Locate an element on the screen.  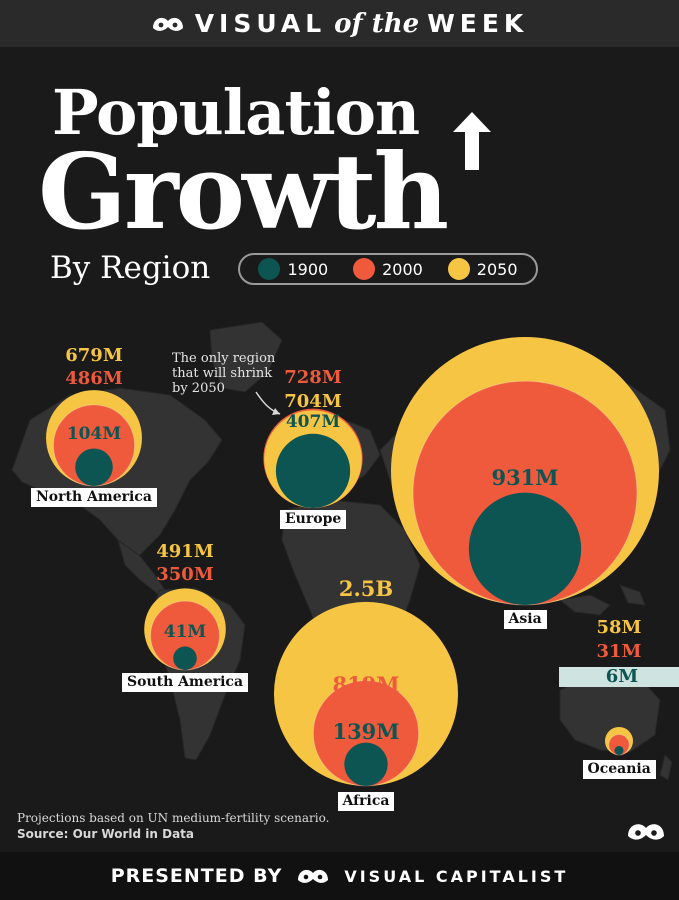
region-label-oceania: Oceania is located at coordinates (619, 770).